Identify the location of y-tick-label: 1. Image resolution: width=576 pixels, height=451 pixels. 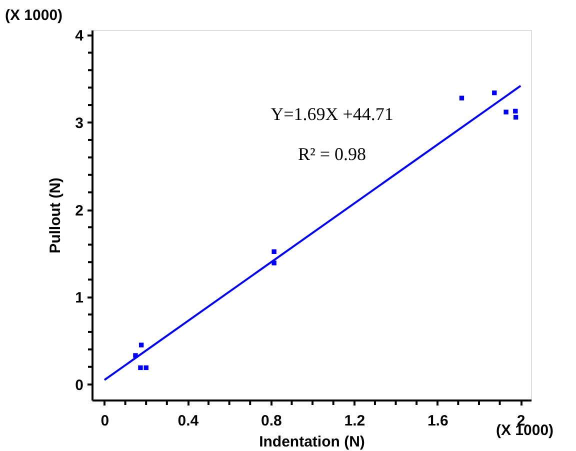
(79, 298).